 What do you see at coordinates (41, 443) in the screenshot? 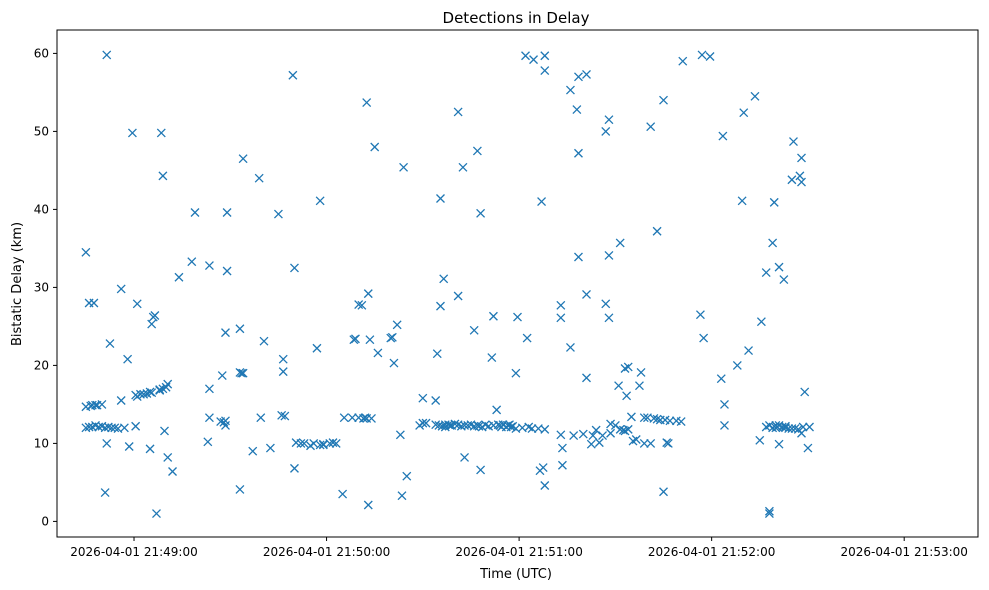
I see `y-tick-label: 10` at bounding box center [41, 443].